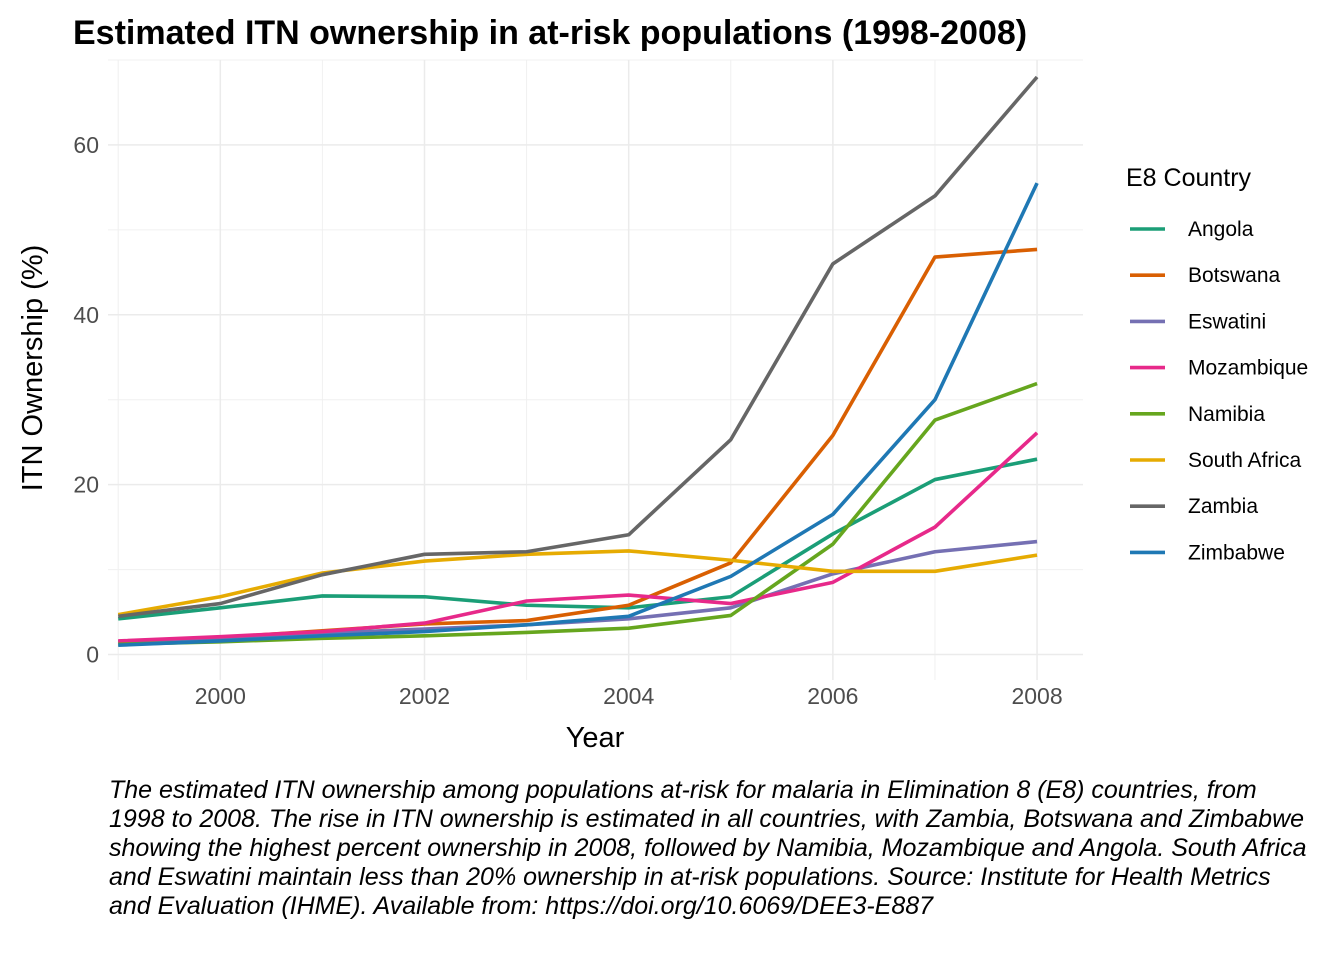 The height and width of the screenshot is (960, 1344). I want to click on legend-label-south-africa: South Africa, so click(1245, 460).